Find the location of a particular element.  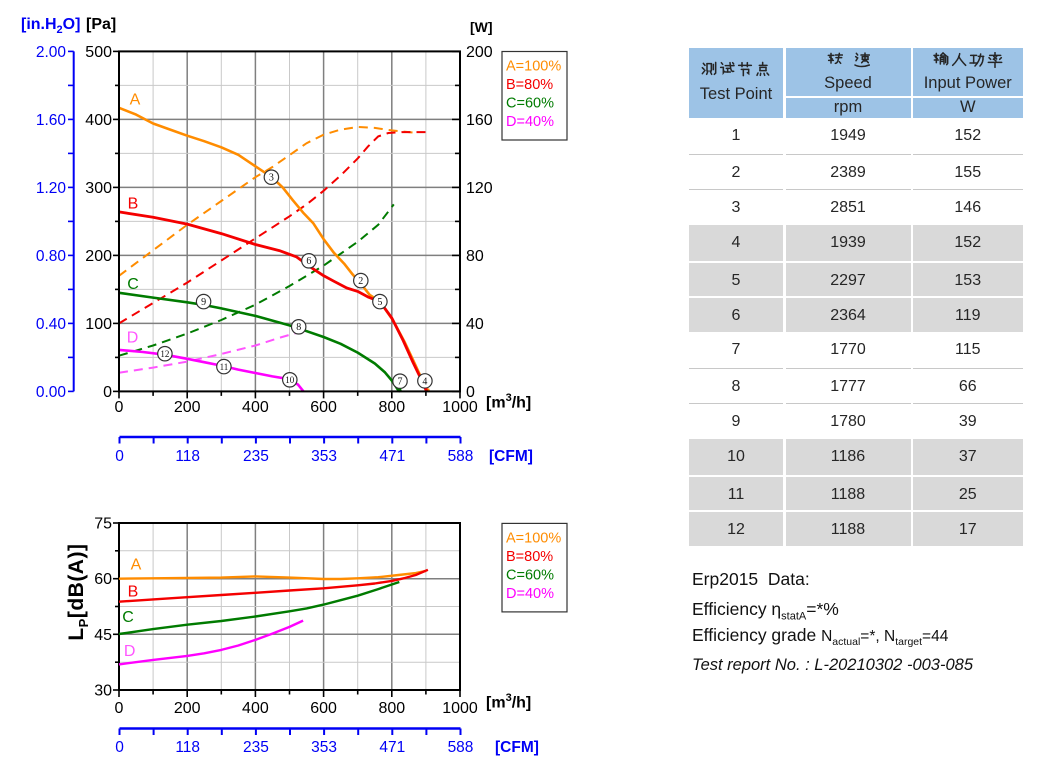

svg-text: 80 is located at coordinates (475, 256).